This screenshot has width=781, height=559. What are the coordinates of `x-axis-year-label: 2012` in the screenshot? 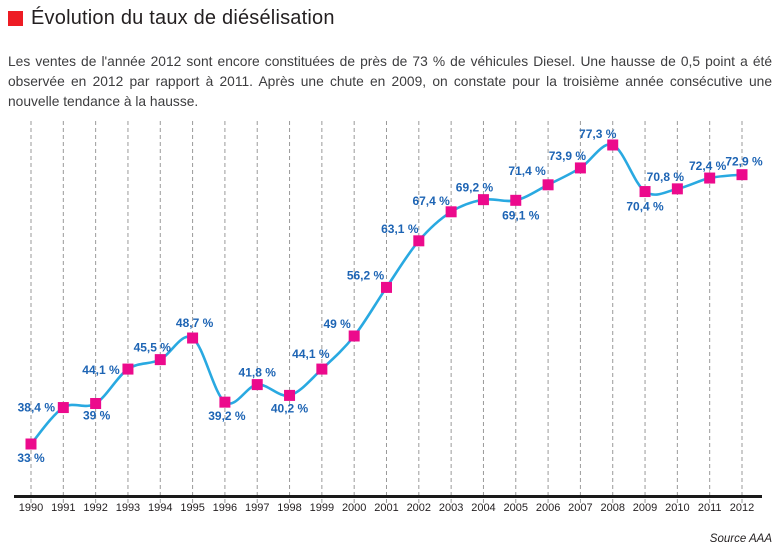 It's located at (742, 508).